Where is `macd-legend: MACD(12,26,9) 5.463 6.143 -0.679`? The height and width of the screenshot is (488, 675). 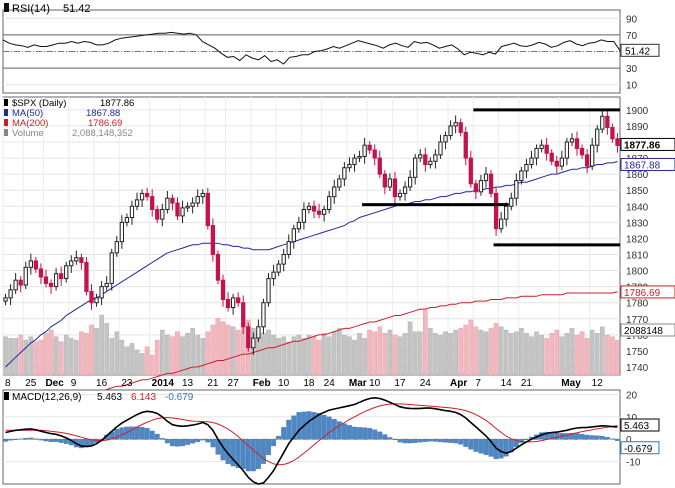
macd-legend: MACD(12,26,9) 5.463 6.143 -0.679 is located at coordinates (99, 397).